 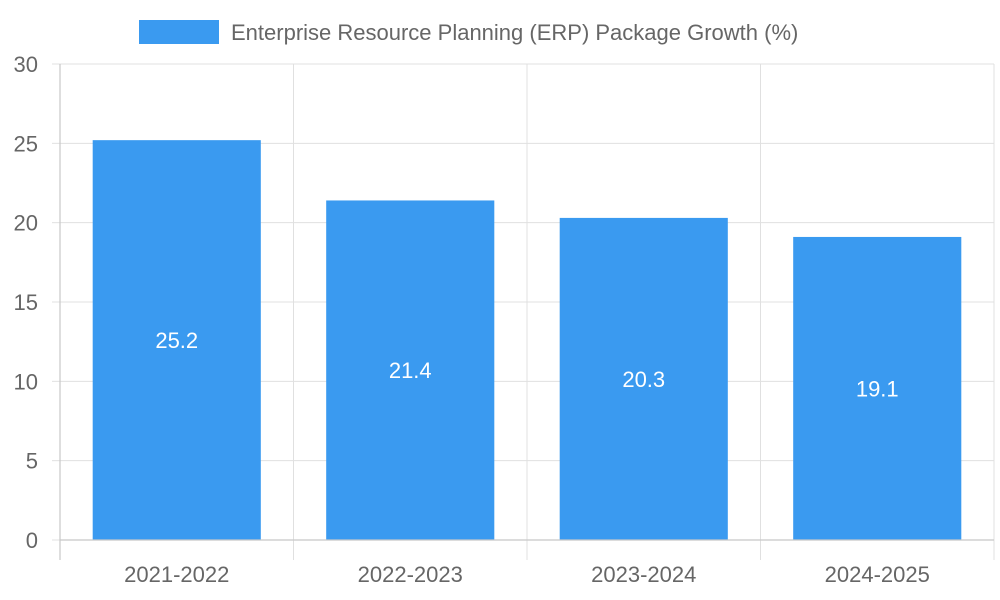 I want to click on x-tick-label: 2024-2025, so click(x=877, y=574).